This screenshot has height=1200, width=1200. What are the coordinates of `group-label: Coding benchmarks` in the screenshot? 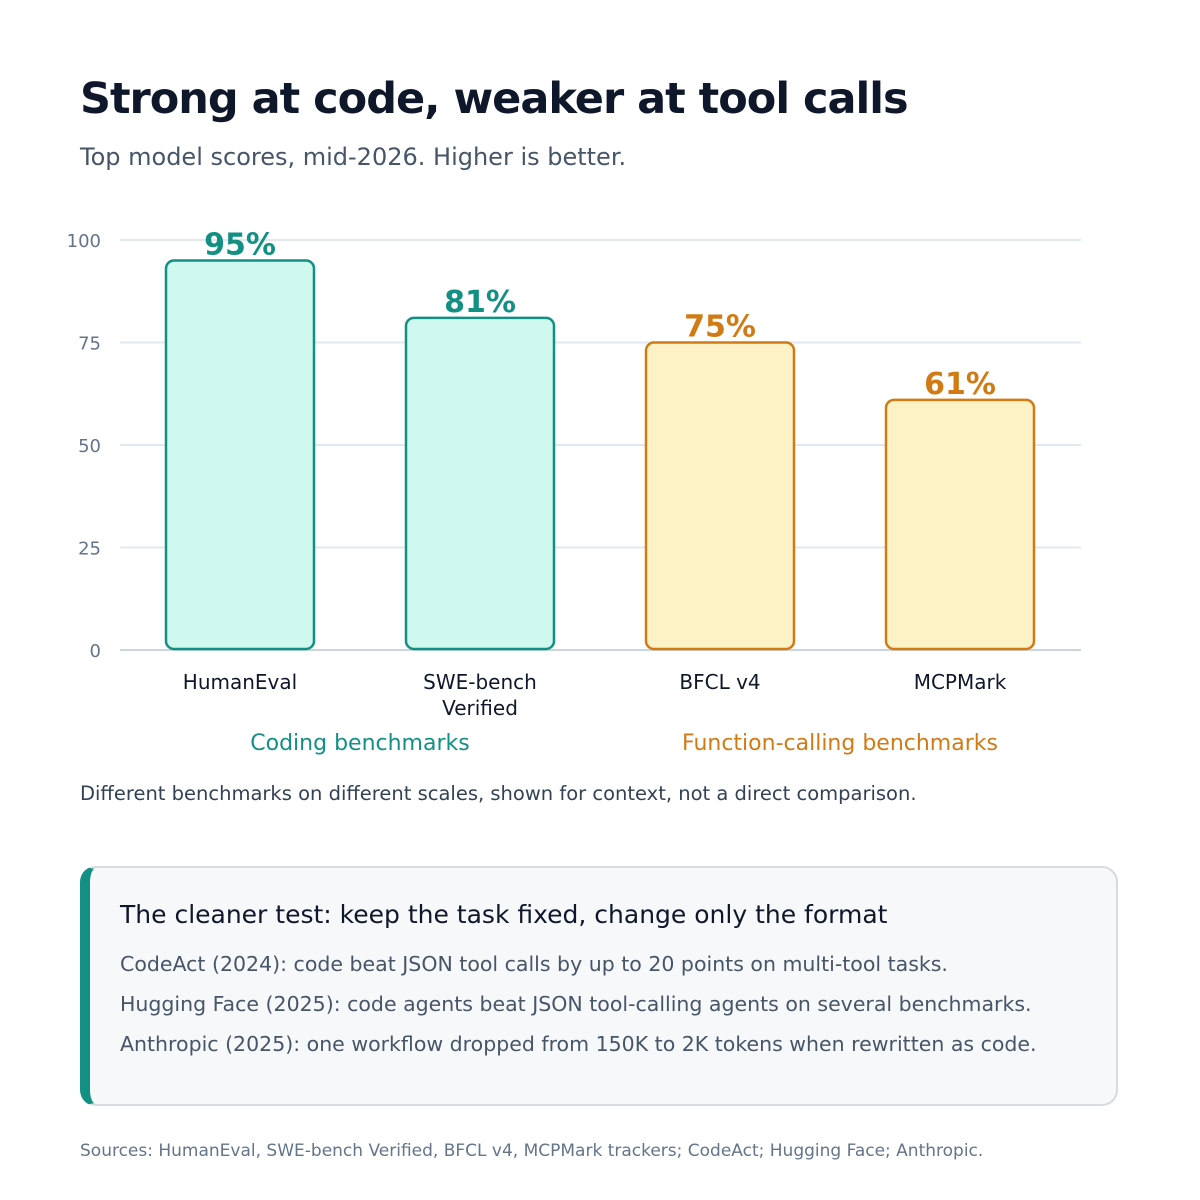 It's located at (359, 743).